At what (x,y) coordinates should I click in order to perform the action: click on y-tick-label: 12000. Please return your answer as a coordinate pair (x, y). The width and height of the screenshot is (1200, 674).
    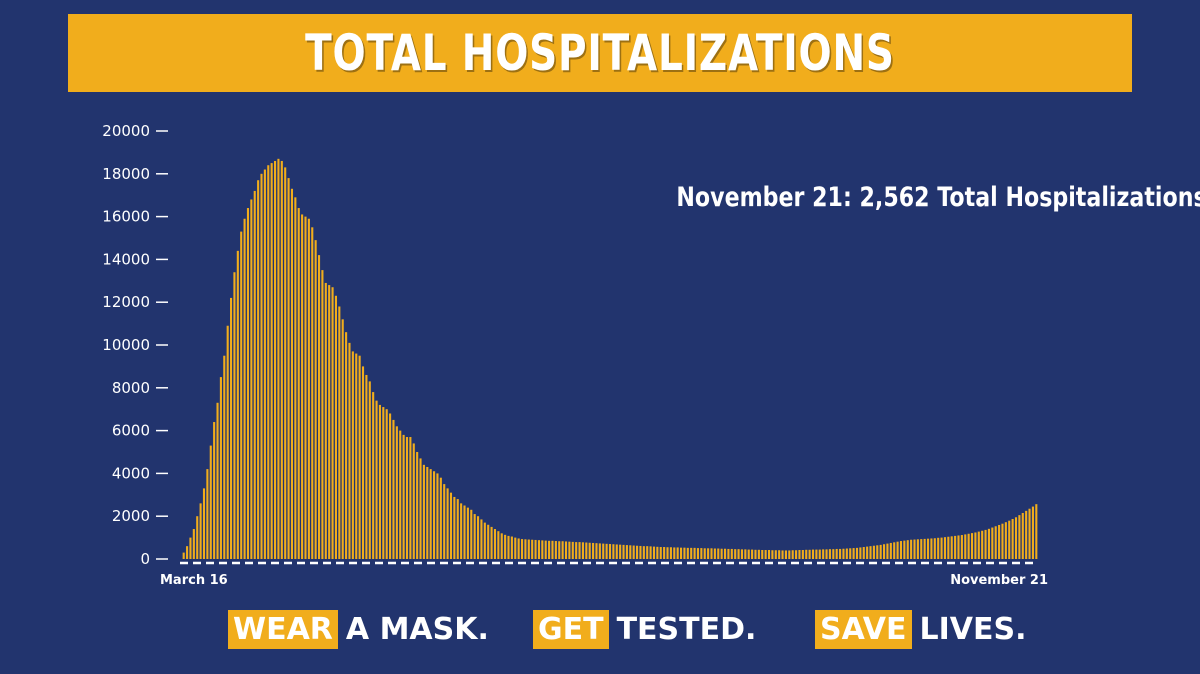
    Looking at the image, I should click on (126, 302).